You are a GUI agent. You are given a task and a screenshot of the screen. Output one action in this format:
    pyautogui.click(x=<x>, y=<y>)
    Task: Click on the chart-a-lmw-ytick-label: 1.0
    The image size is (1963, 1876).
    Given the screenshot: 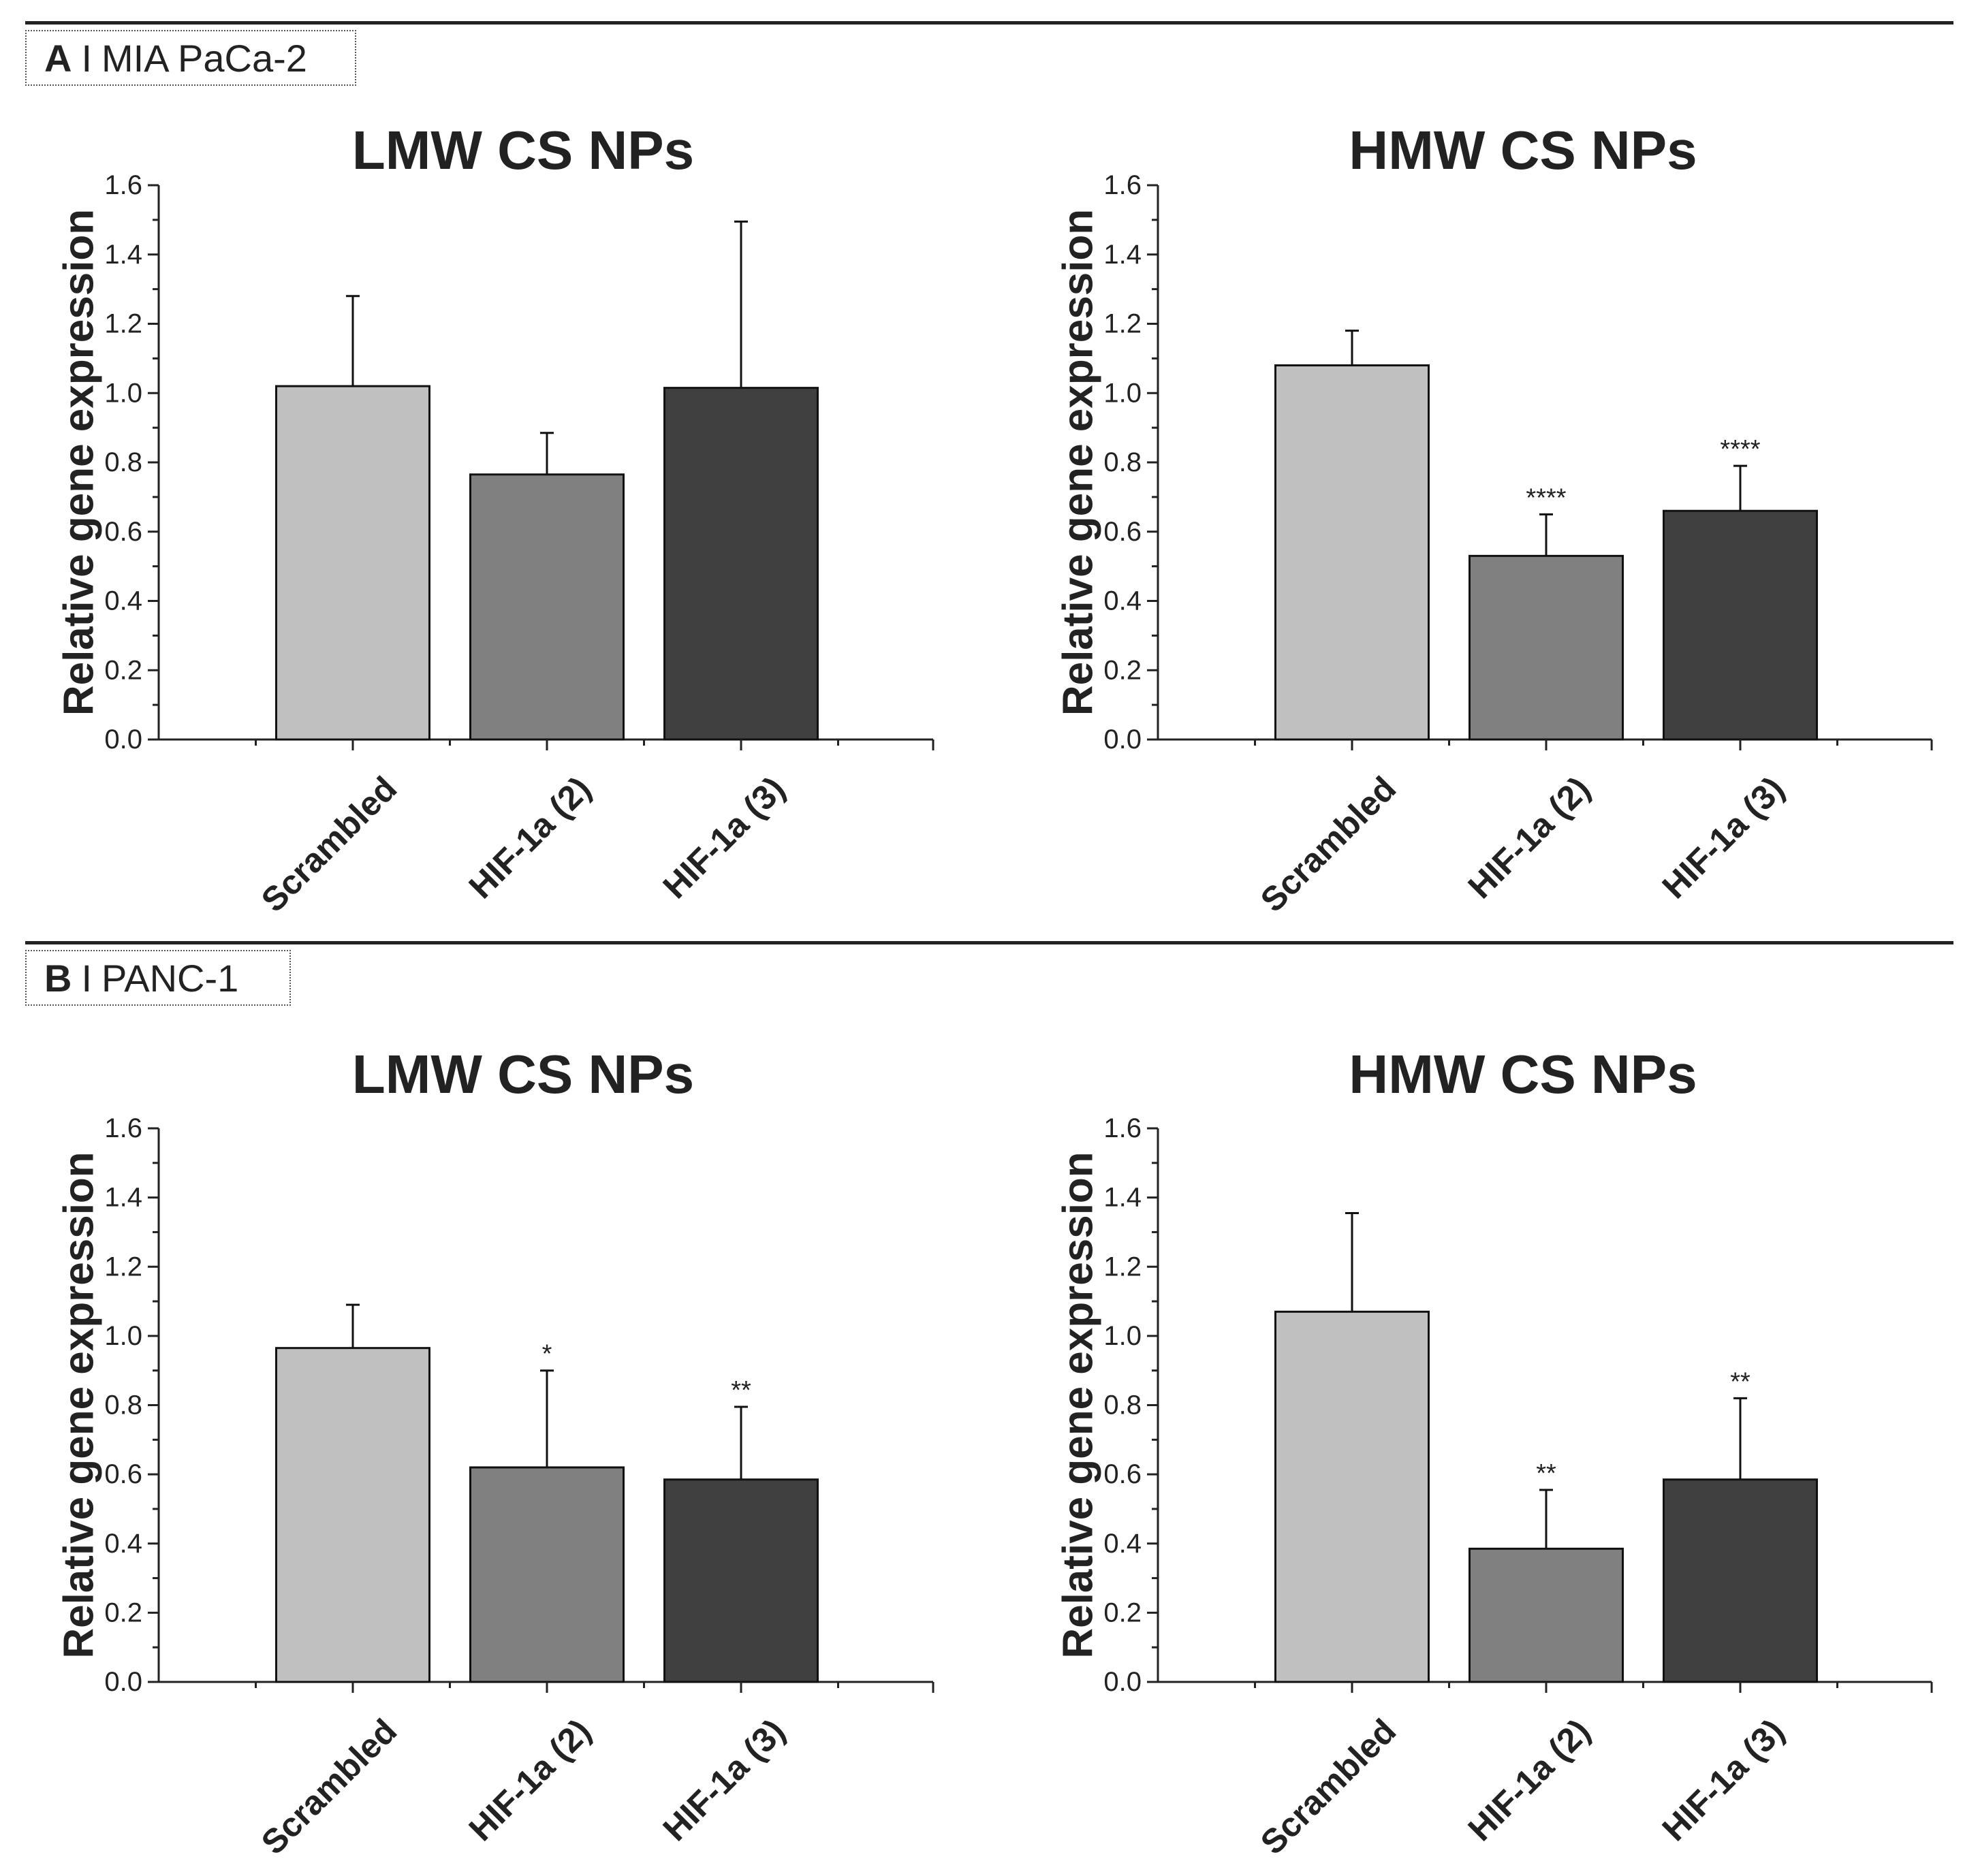 What is the action you would take?
    pyautogui.click(x=123, y=393)
    